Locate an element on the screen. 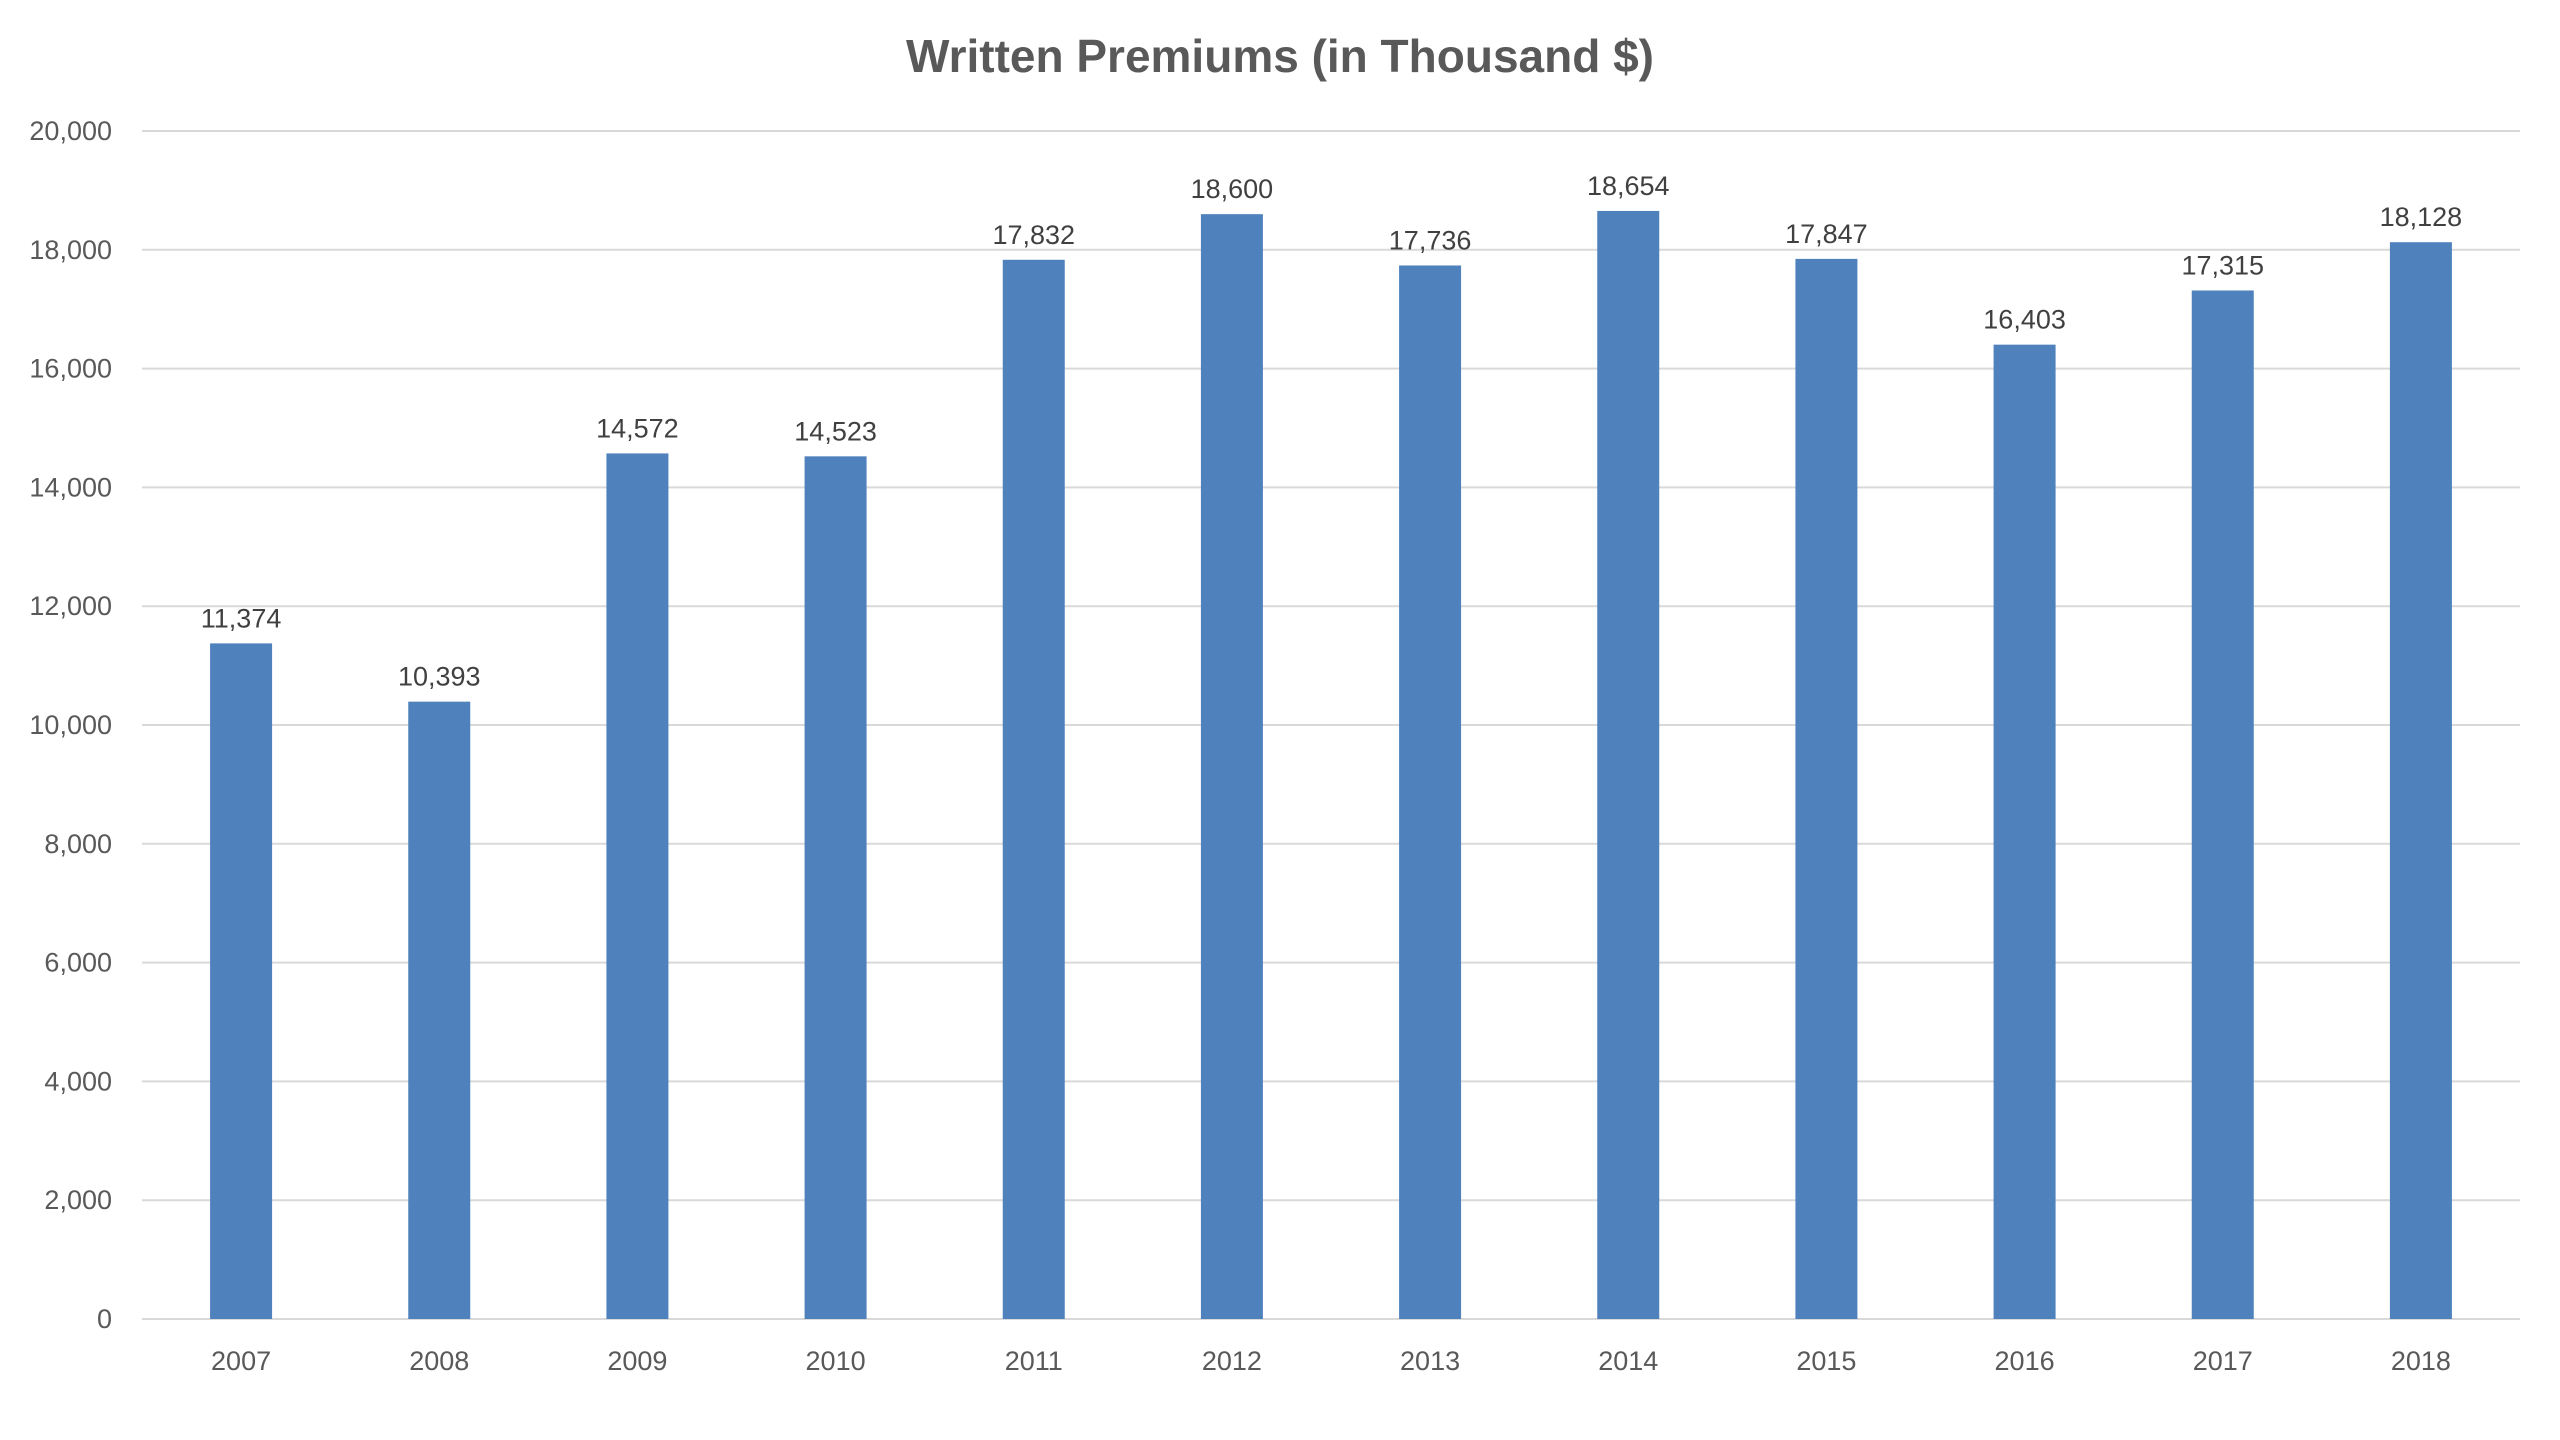 This screenshot has height=1440, width=2560. y-tick-label: 14,000 is located at coordinates (70, 487).